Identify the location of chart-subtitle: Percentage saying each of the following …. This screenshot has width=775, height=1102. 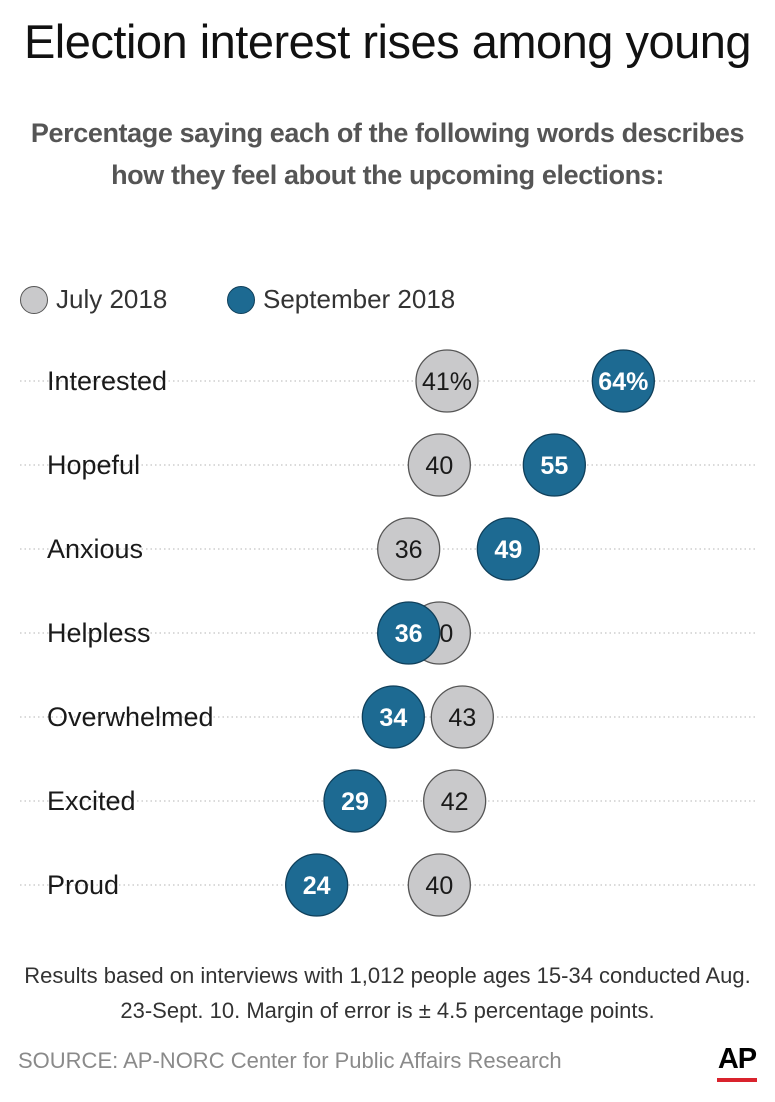
(387, 154).